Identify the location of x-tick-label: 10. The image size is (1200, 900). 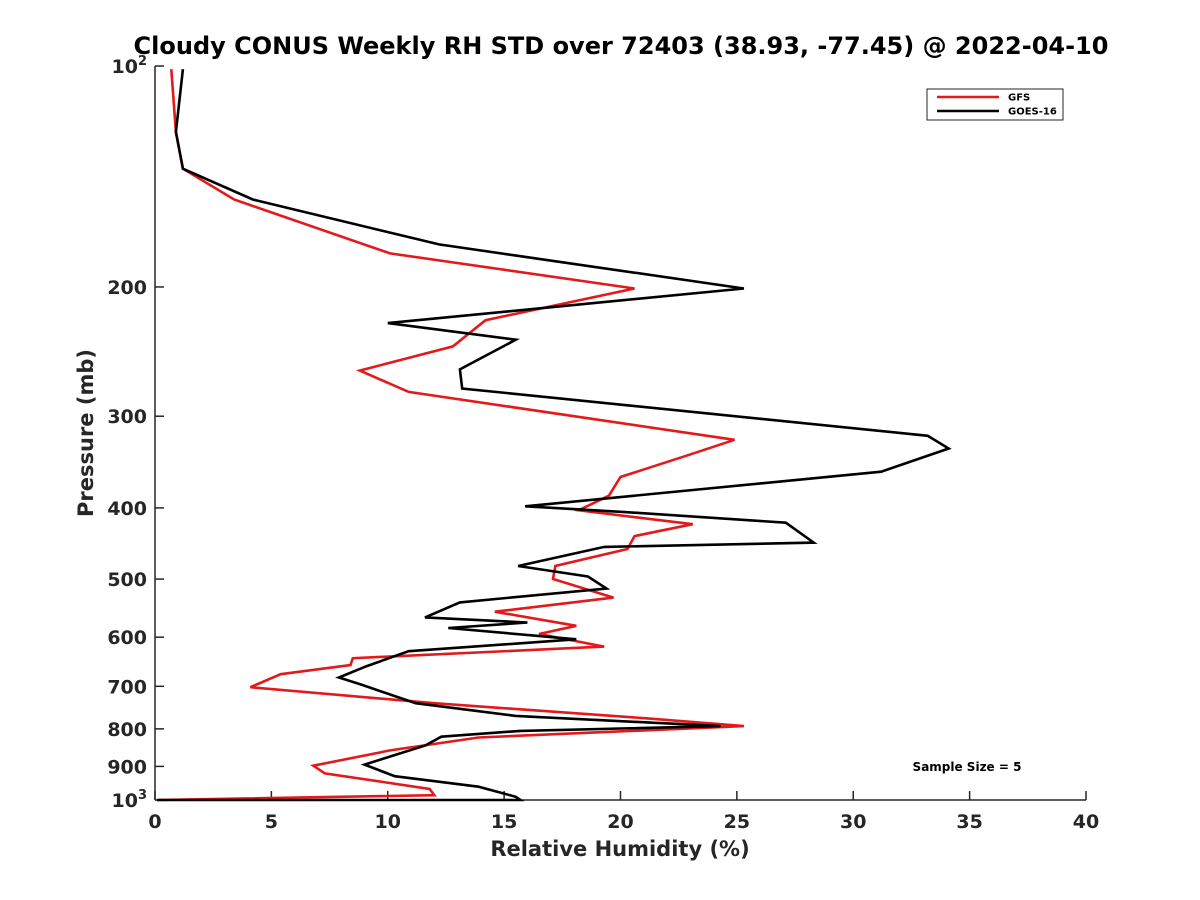
(388, 822).